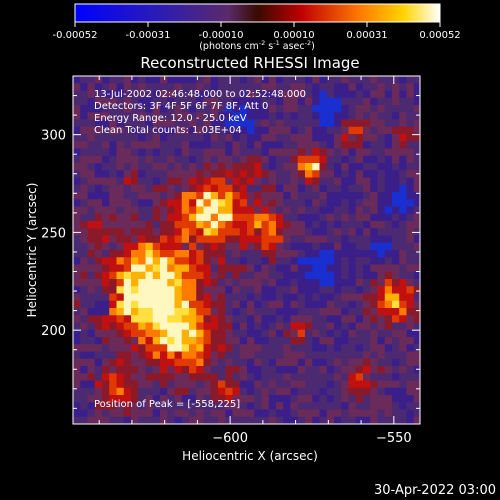 Image resolution: width=500 pixels, height=500 pixels. I want to click on colorbar-gradient, so click(257, 13).